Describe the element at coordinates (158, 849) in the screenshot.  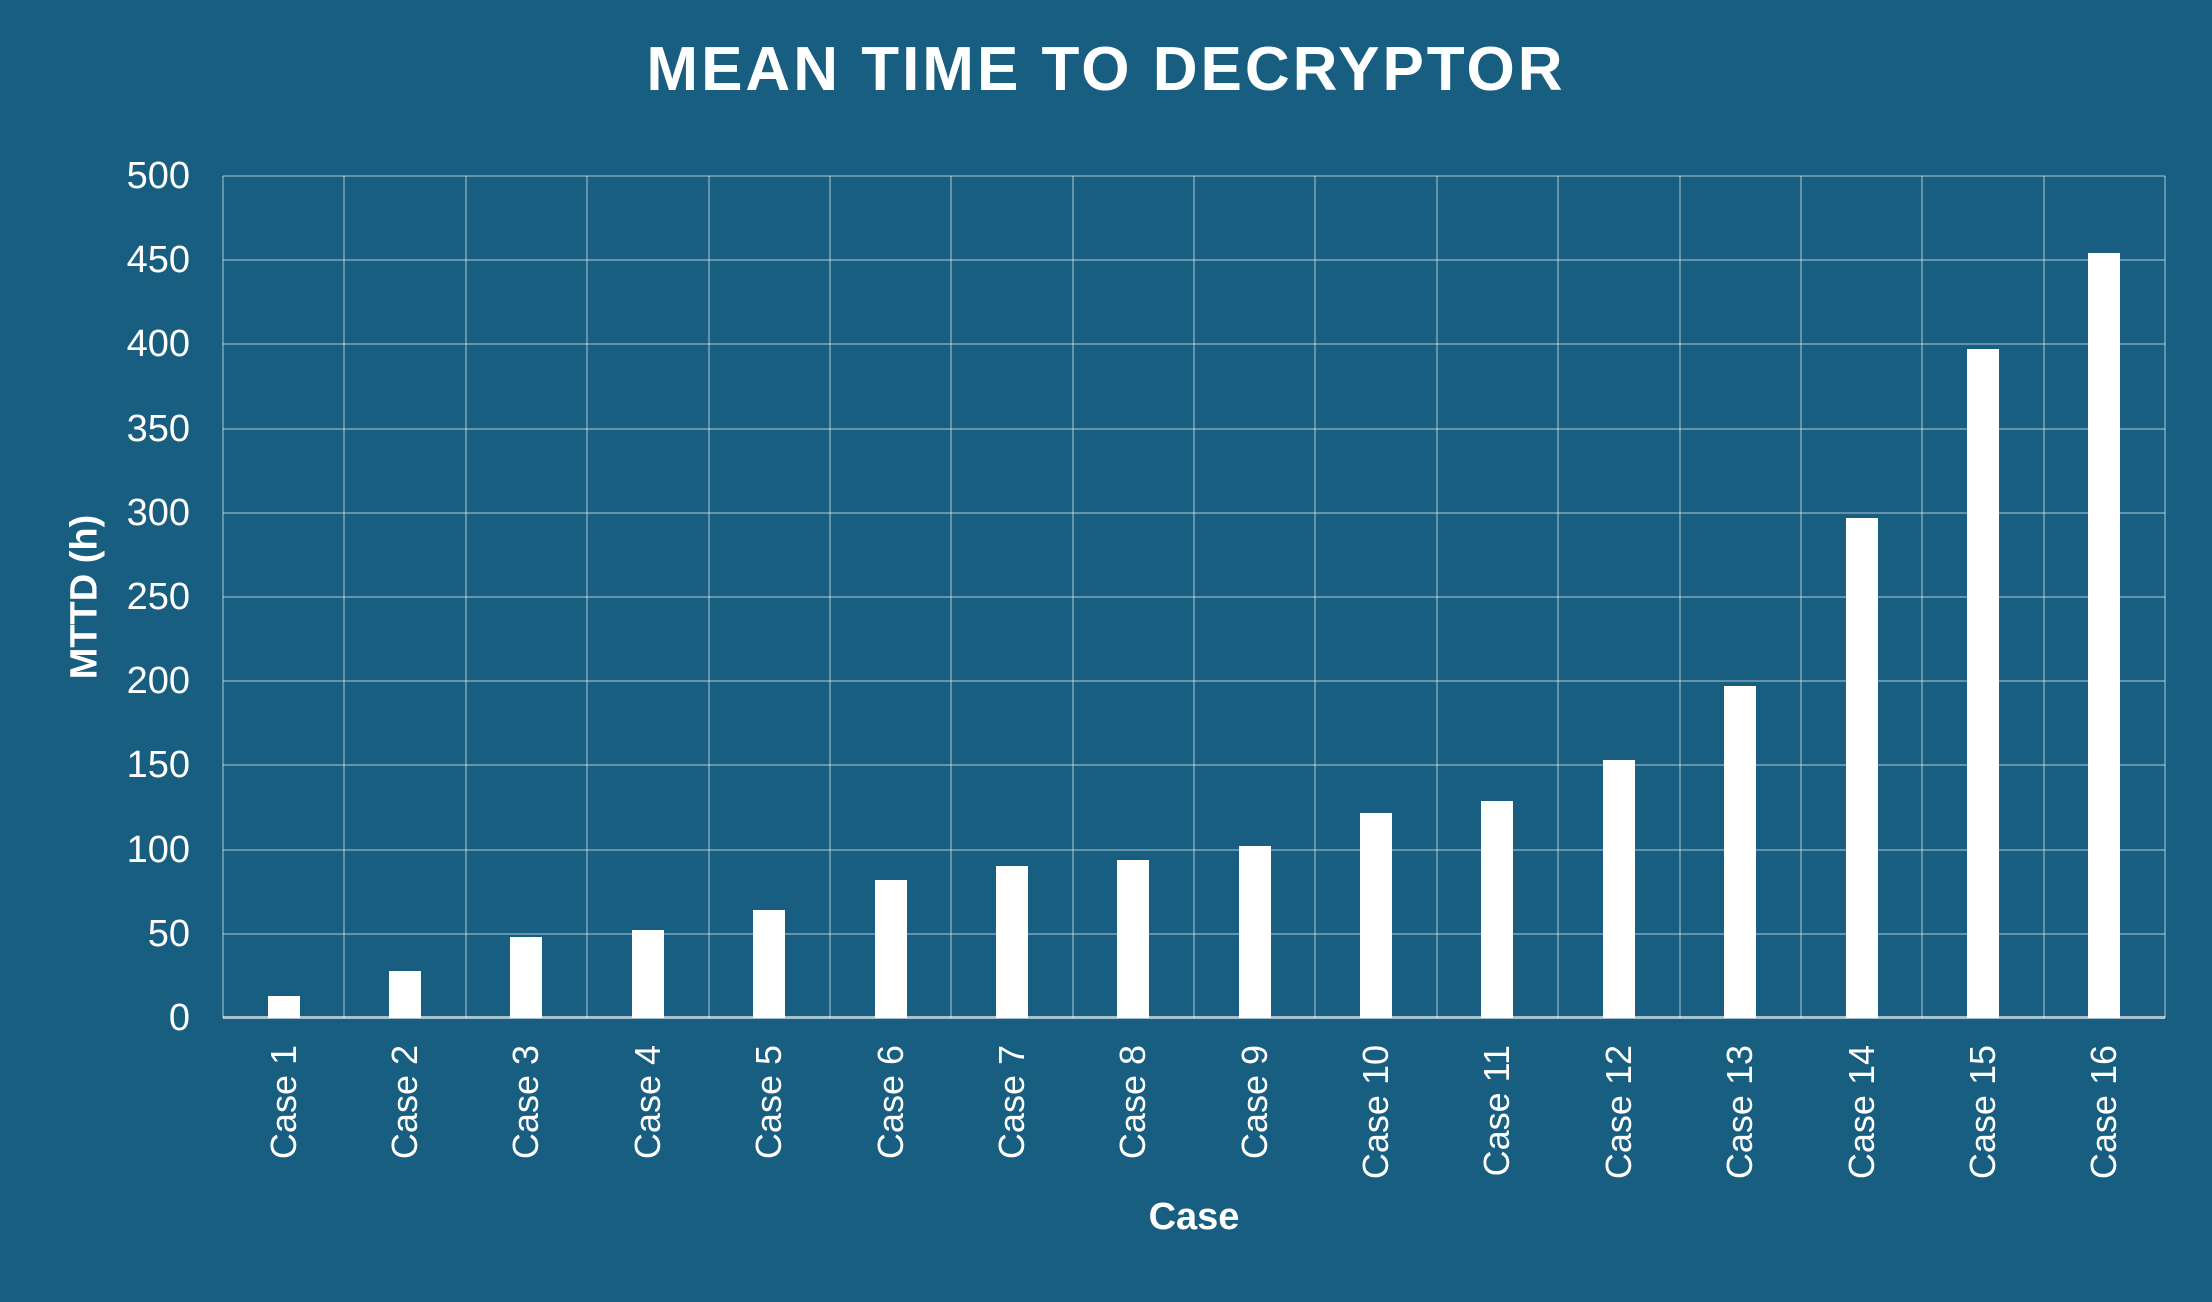
I see `y-tick-label: 100` at that location.